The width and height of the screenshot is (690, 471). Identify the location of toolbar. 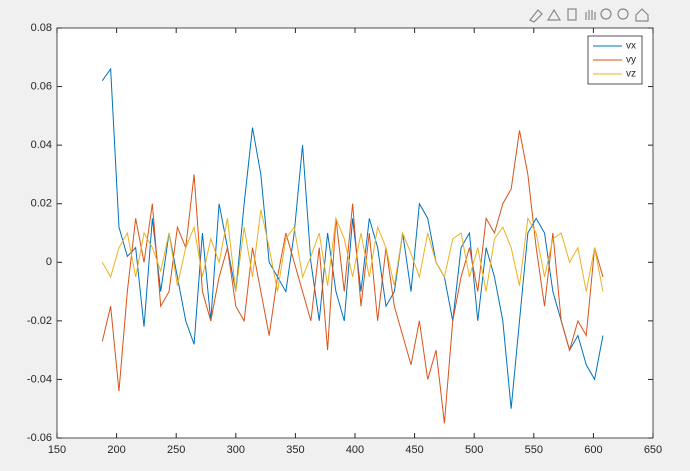
(589, 15).